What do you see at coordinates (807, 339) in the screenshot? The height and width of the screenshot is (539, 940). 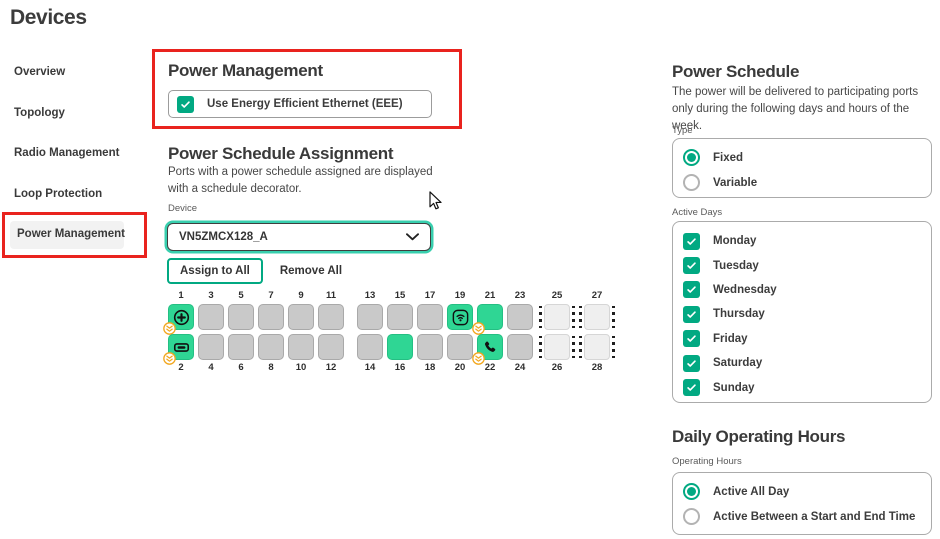 I see `active-day-friday: Friday` at bounding box center [807, 339].